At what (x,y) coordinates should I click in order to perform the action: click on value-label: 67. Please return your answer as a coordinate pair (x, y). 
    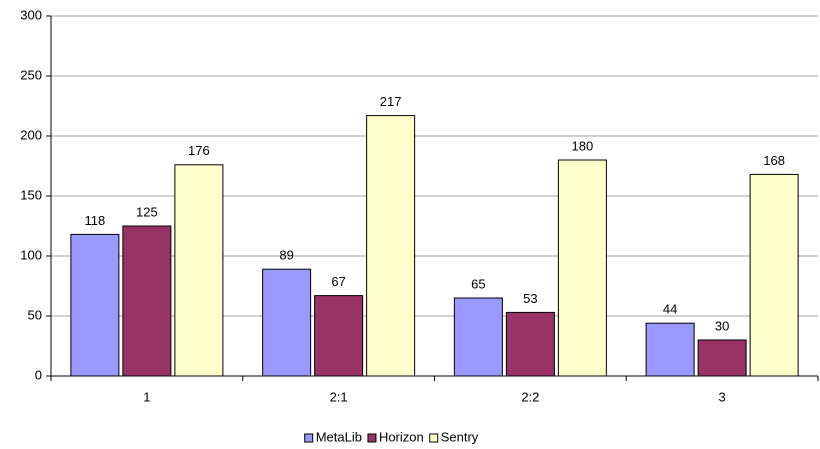
    Looking at the image, I should click on (338, 281).